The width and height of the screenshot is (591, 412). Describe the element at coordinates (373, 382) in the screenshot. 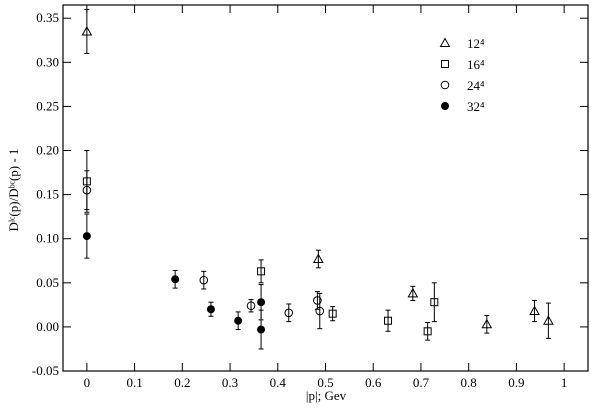

I see `x-tick-label: 0.6` at that location.